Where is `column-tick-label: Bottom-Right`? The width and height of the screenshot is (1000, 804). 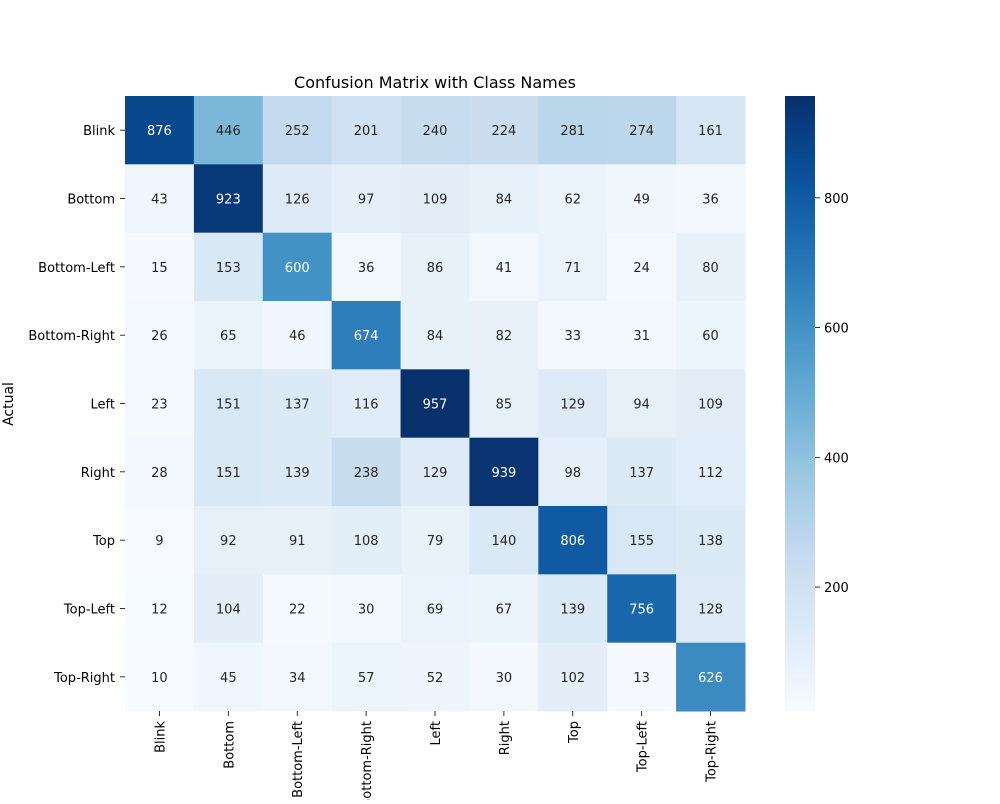
column-tick-label: Bottom-Right is located at coordinates (367, 760).